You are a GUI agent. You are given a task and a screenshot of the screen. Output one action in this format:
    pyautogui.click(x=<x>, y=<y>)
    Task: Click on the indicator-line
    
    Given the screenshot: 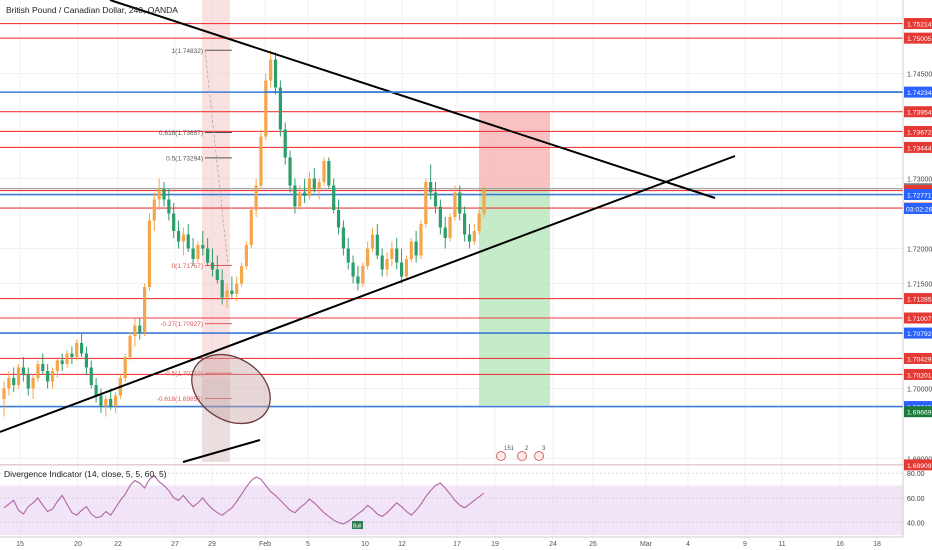 What is the action you would take?
    pyautogui.click(x=244, y=499)
    